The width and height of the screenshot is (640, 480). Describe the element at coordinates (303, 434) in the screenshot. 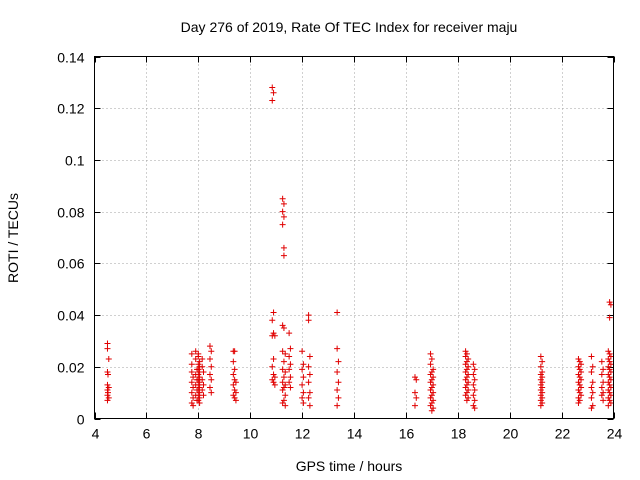

I see `x-tick-label: 12` at that location.